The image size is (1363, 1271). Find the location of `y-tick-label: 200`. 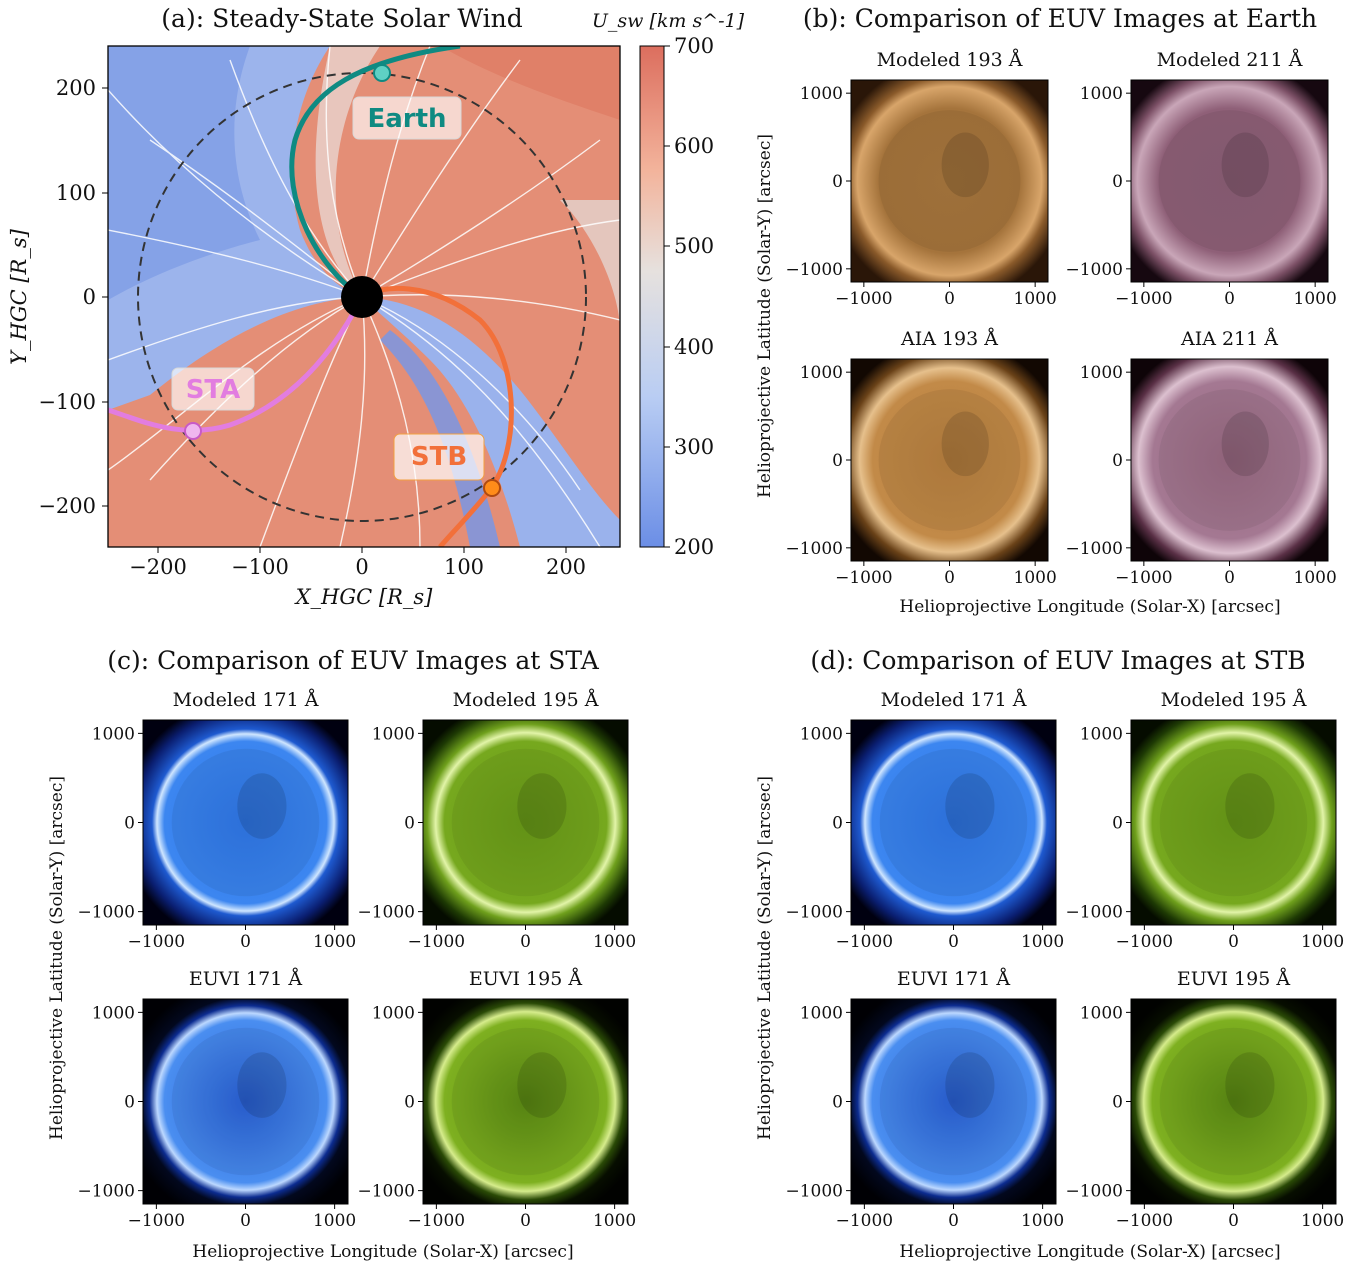

y-tick-label: 200 is located at coordinates (76, 88).